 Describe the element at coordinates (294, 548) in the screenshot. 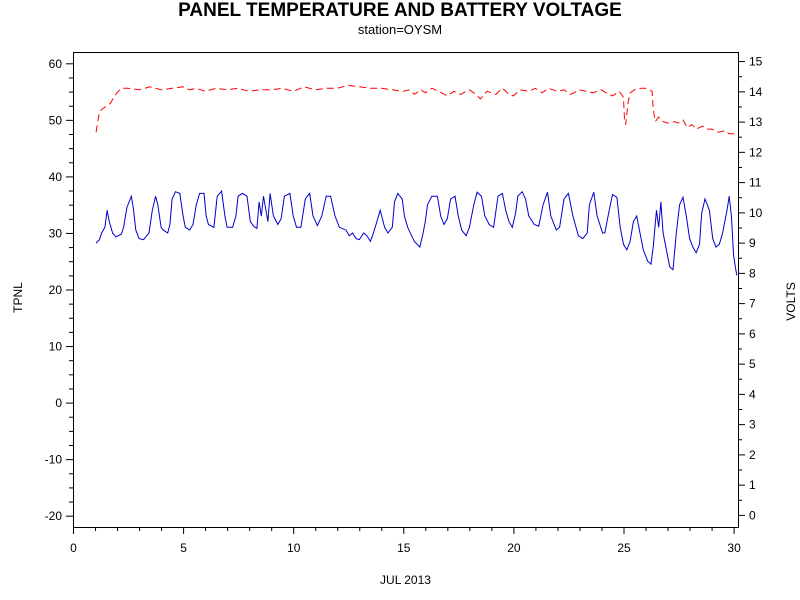

I see `x-tick-label: 10` at that location.